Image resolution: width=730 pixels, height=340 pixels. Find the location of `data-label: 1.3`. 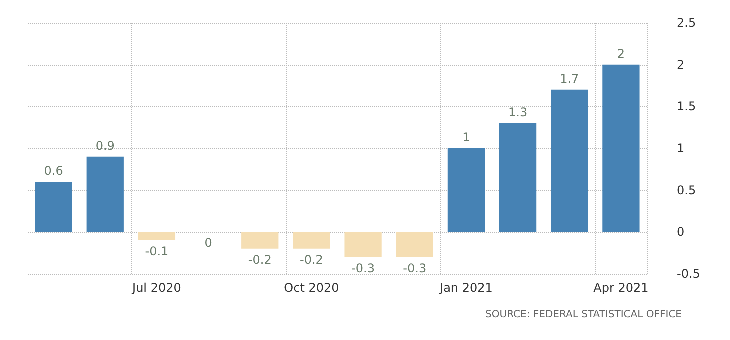

data-label: 1.3 is located at coordinates (518, 112).